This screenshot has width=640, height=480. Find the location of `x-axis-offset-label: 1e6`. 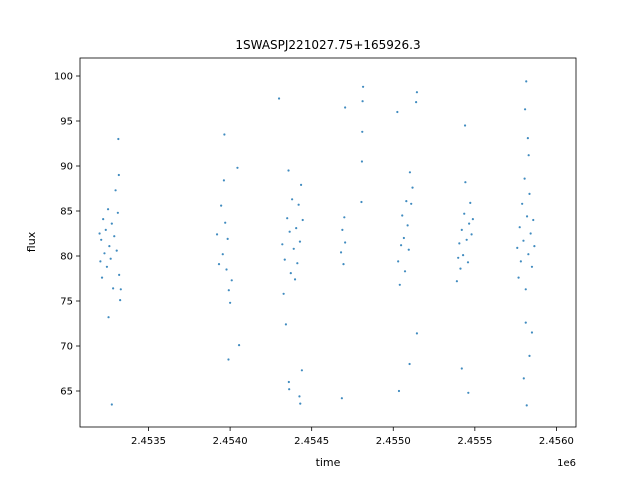

x-axis-offset-label: 1e6 is located at coordinates (566, 463).